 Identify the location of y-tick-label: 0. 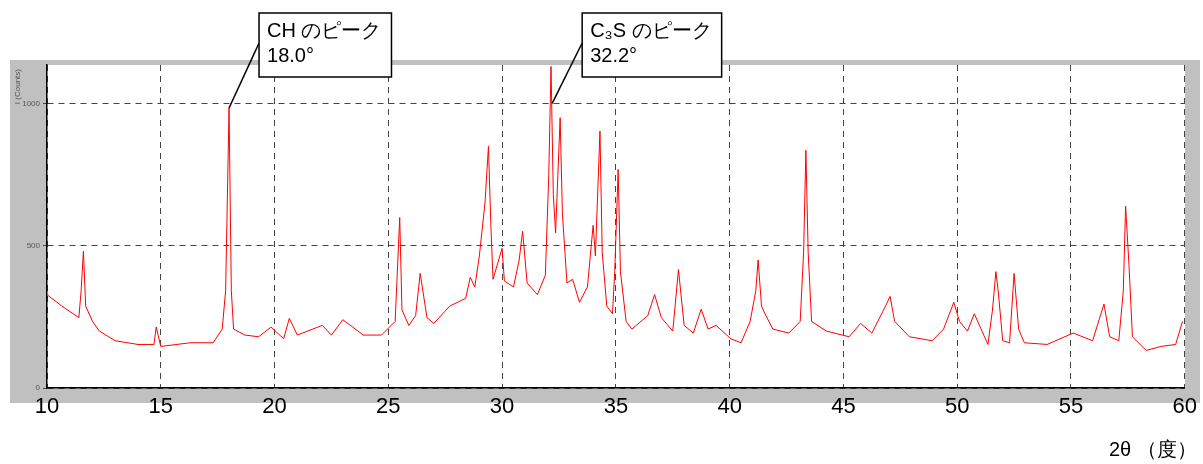
(38, 388).